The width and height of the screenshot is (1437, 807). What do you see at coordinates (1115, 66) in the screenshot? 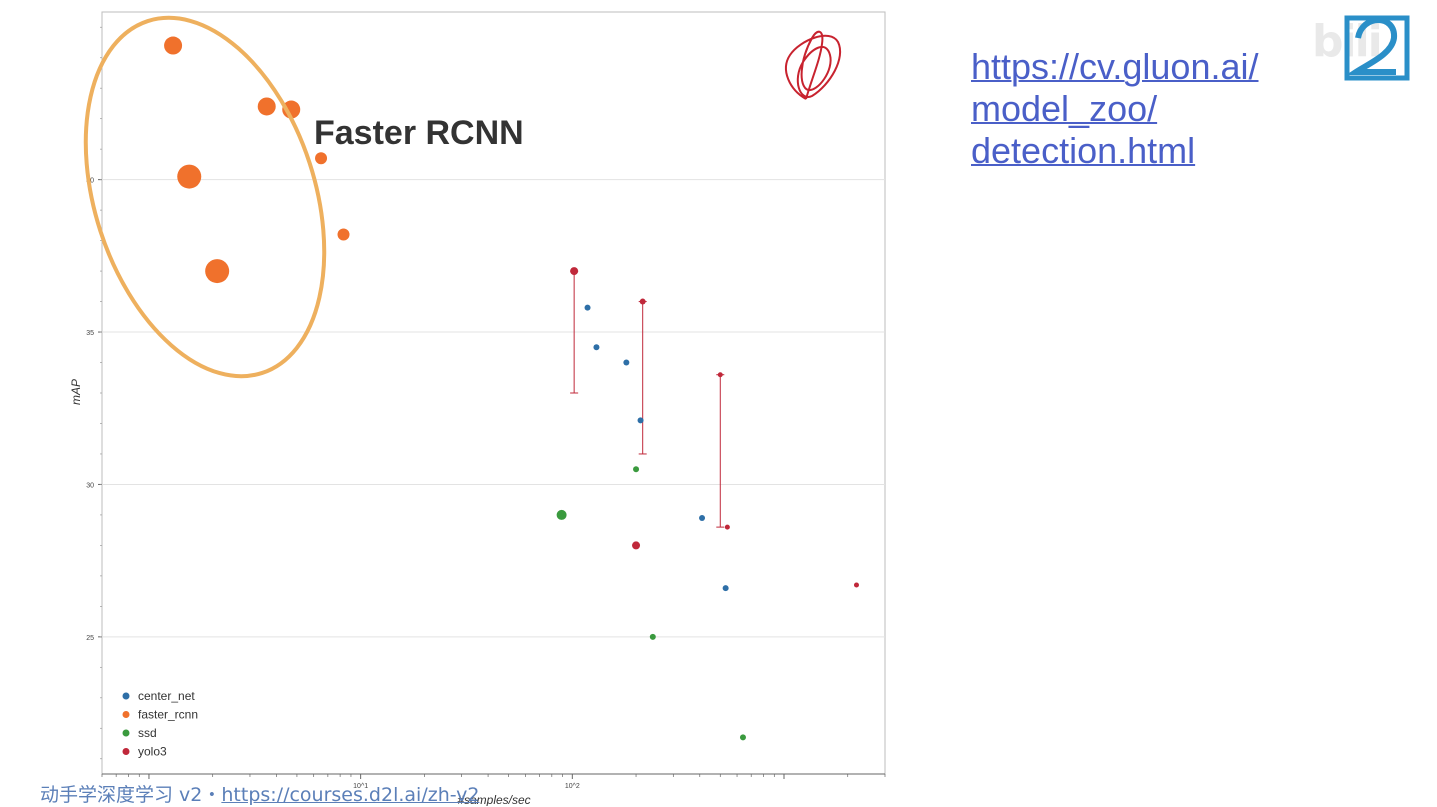
I see `link-line-1: https://cv.gluon.ai/` at bounding box center [1115, 66].